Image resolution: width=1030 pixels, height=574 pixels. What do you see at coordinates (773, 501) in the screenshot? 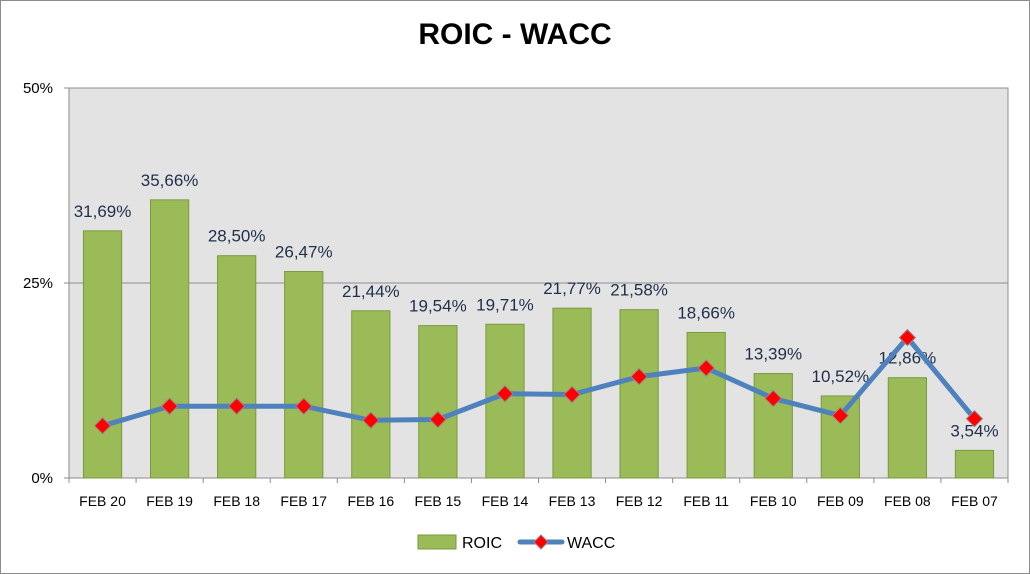
I see `x-tick-label: FEB 10` at bounding box center [773, 501].